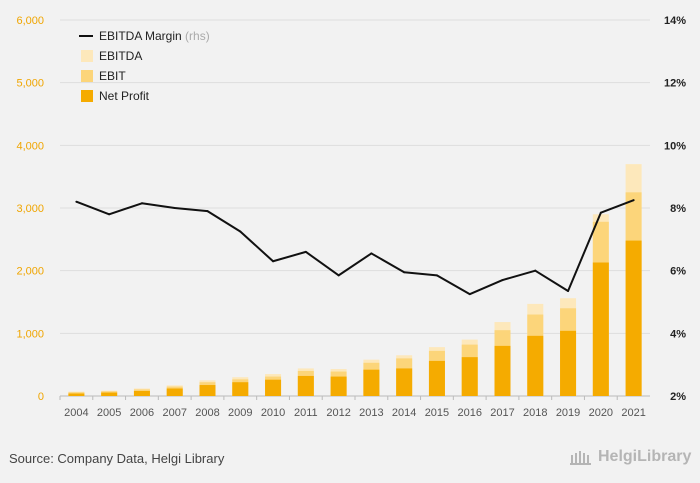 The height and width of the screenshot is (483, 700). What do you see at coordinates (87, 96) in the screenshot?
I see `legend-swatch-net-profit` at bounding box center [87, 96].